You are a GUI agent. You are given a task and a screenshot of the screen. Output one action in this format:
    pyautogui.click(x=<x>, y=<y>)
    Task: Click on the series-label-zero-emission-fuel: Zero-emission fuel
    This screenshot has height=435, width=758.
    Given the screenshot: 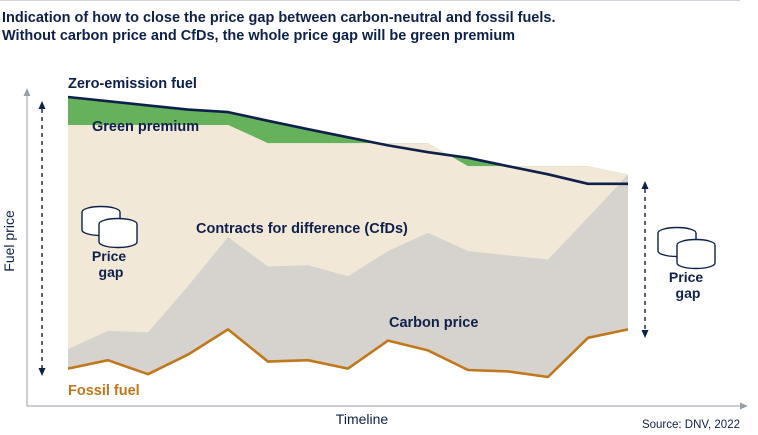 What is the action you would take?
    pyautogui.click(x=132, y=84)
    